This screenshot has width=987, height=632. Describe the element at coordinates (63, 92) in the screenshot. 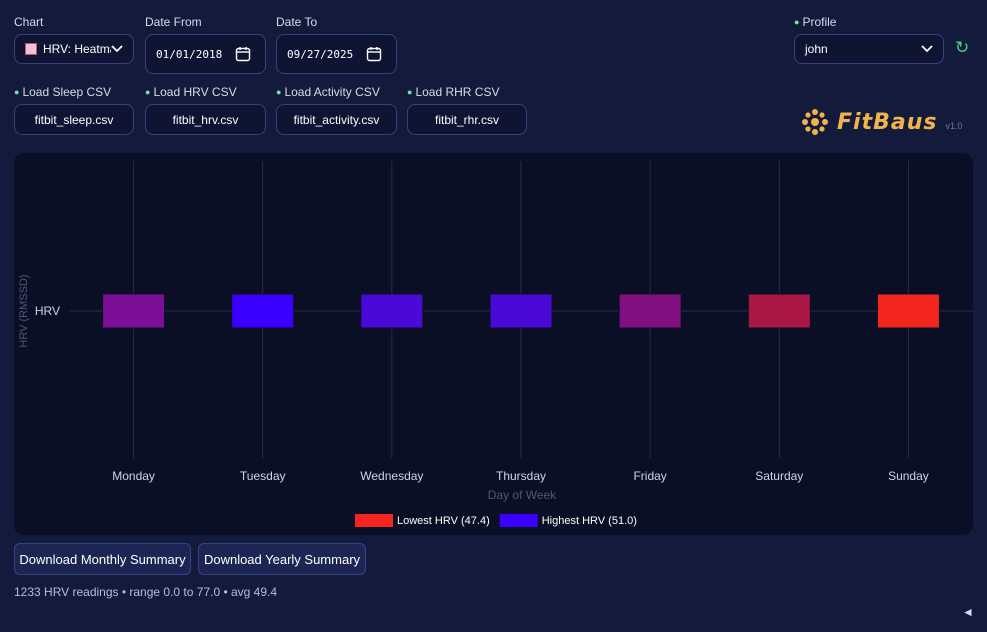

I see `load-sleep-label: ● Load Sleep CSV` at that location.